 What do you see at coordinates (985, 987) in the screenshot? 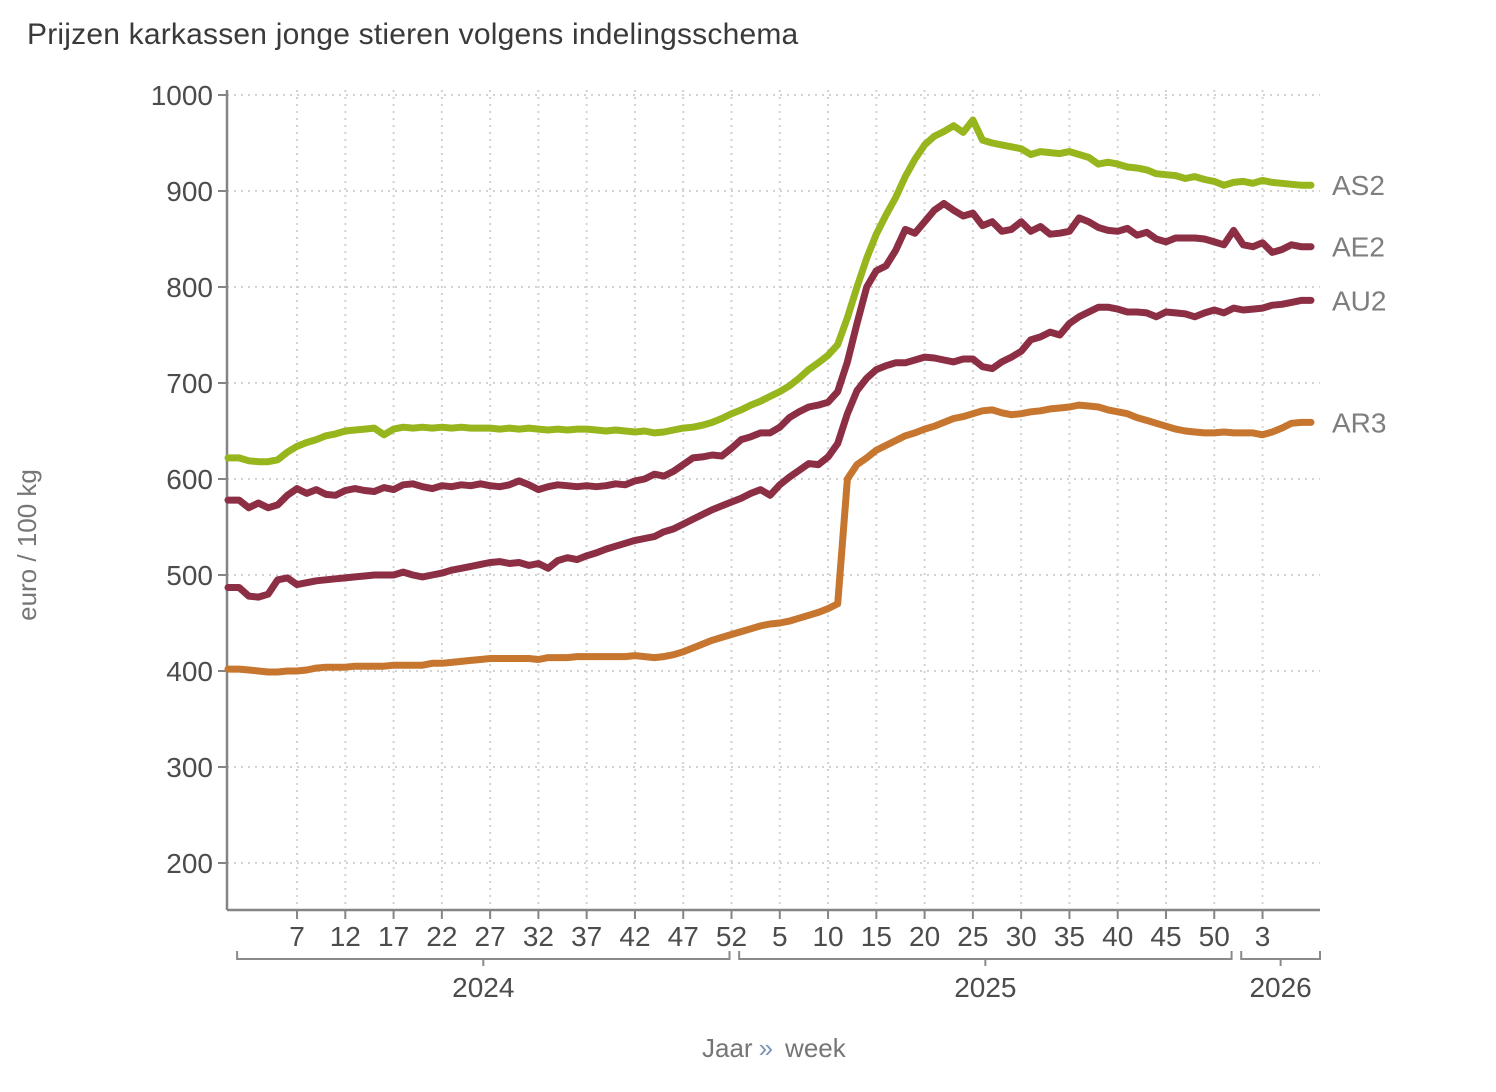
I see `year-label: 2025` at bounding box center [985, 987].